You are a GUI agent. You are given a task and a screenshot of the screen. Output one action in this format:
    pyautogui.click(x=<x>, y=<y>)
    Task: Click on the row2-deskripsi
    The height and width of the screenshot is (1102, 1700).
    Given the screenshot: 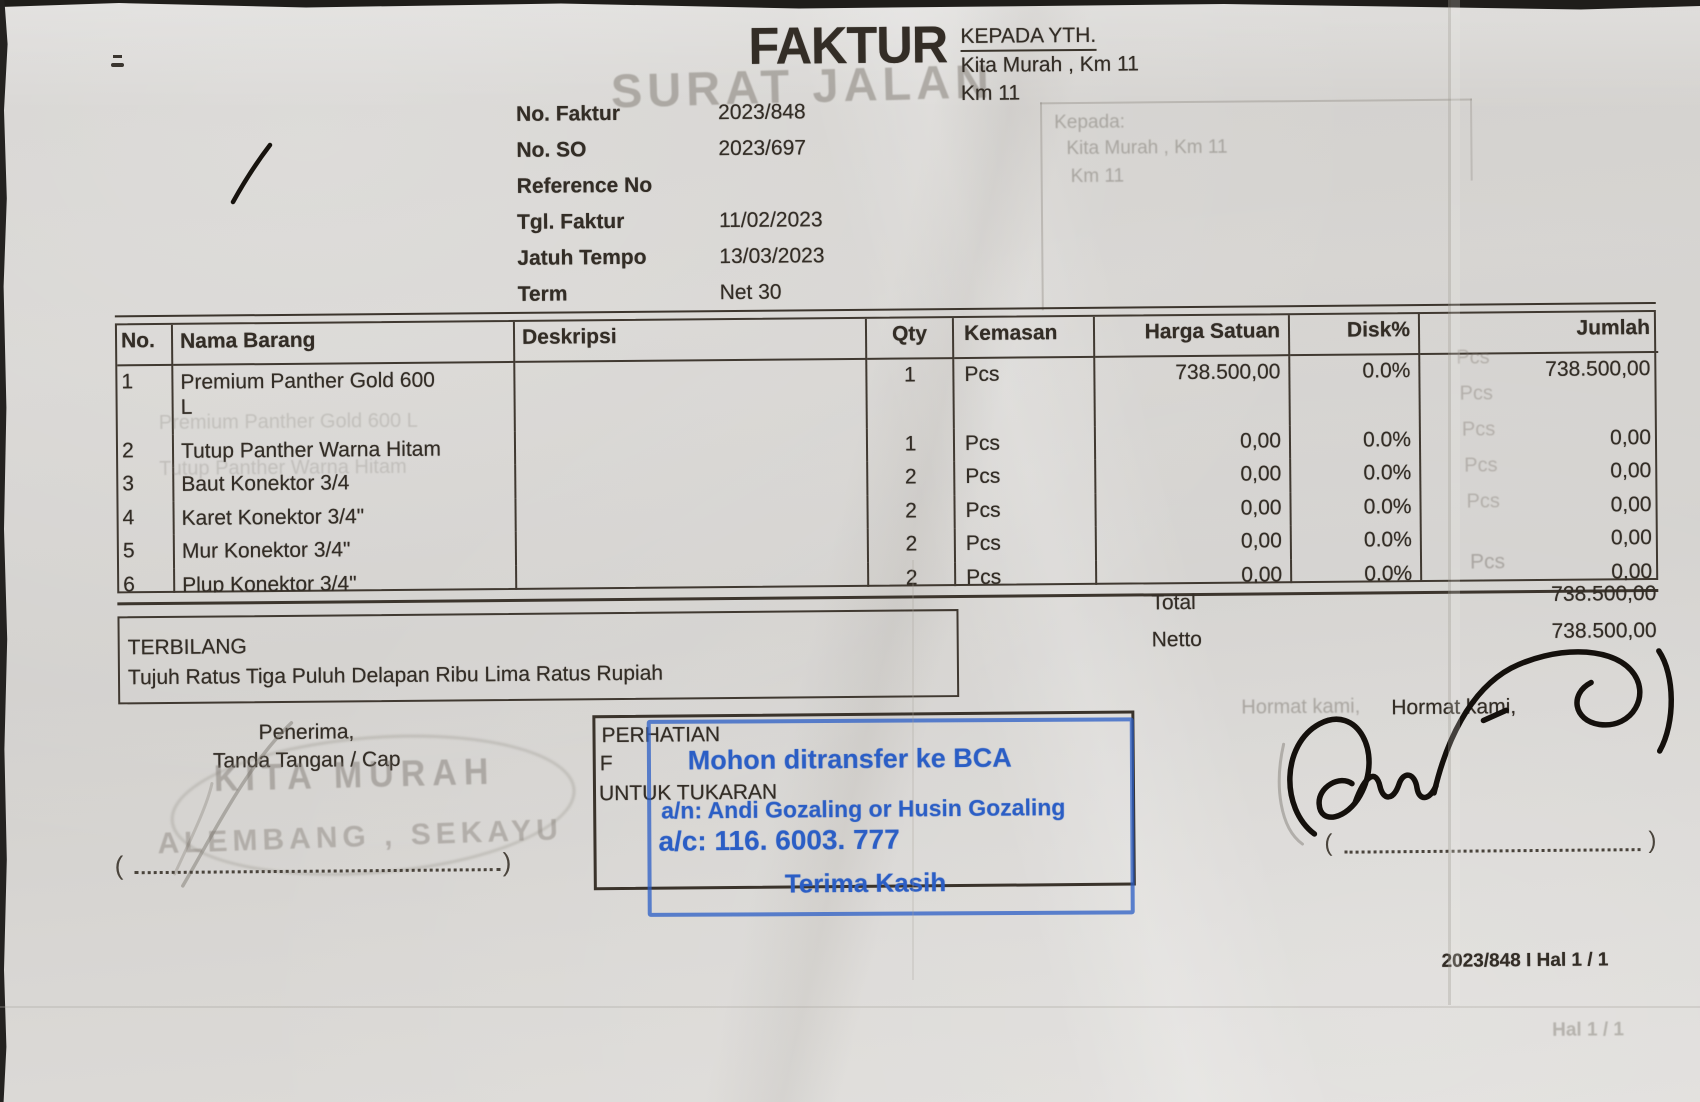 What is the action you would take?
    pyautogui.click(x=692, y=446)
    